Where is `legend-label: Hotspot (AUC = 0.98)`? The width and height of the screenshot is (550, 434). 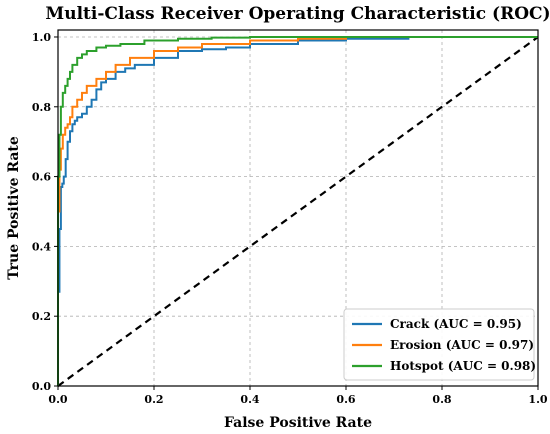
legend-label: Hotspot (AUC = 0.98) is located at coordinates (463, 366).